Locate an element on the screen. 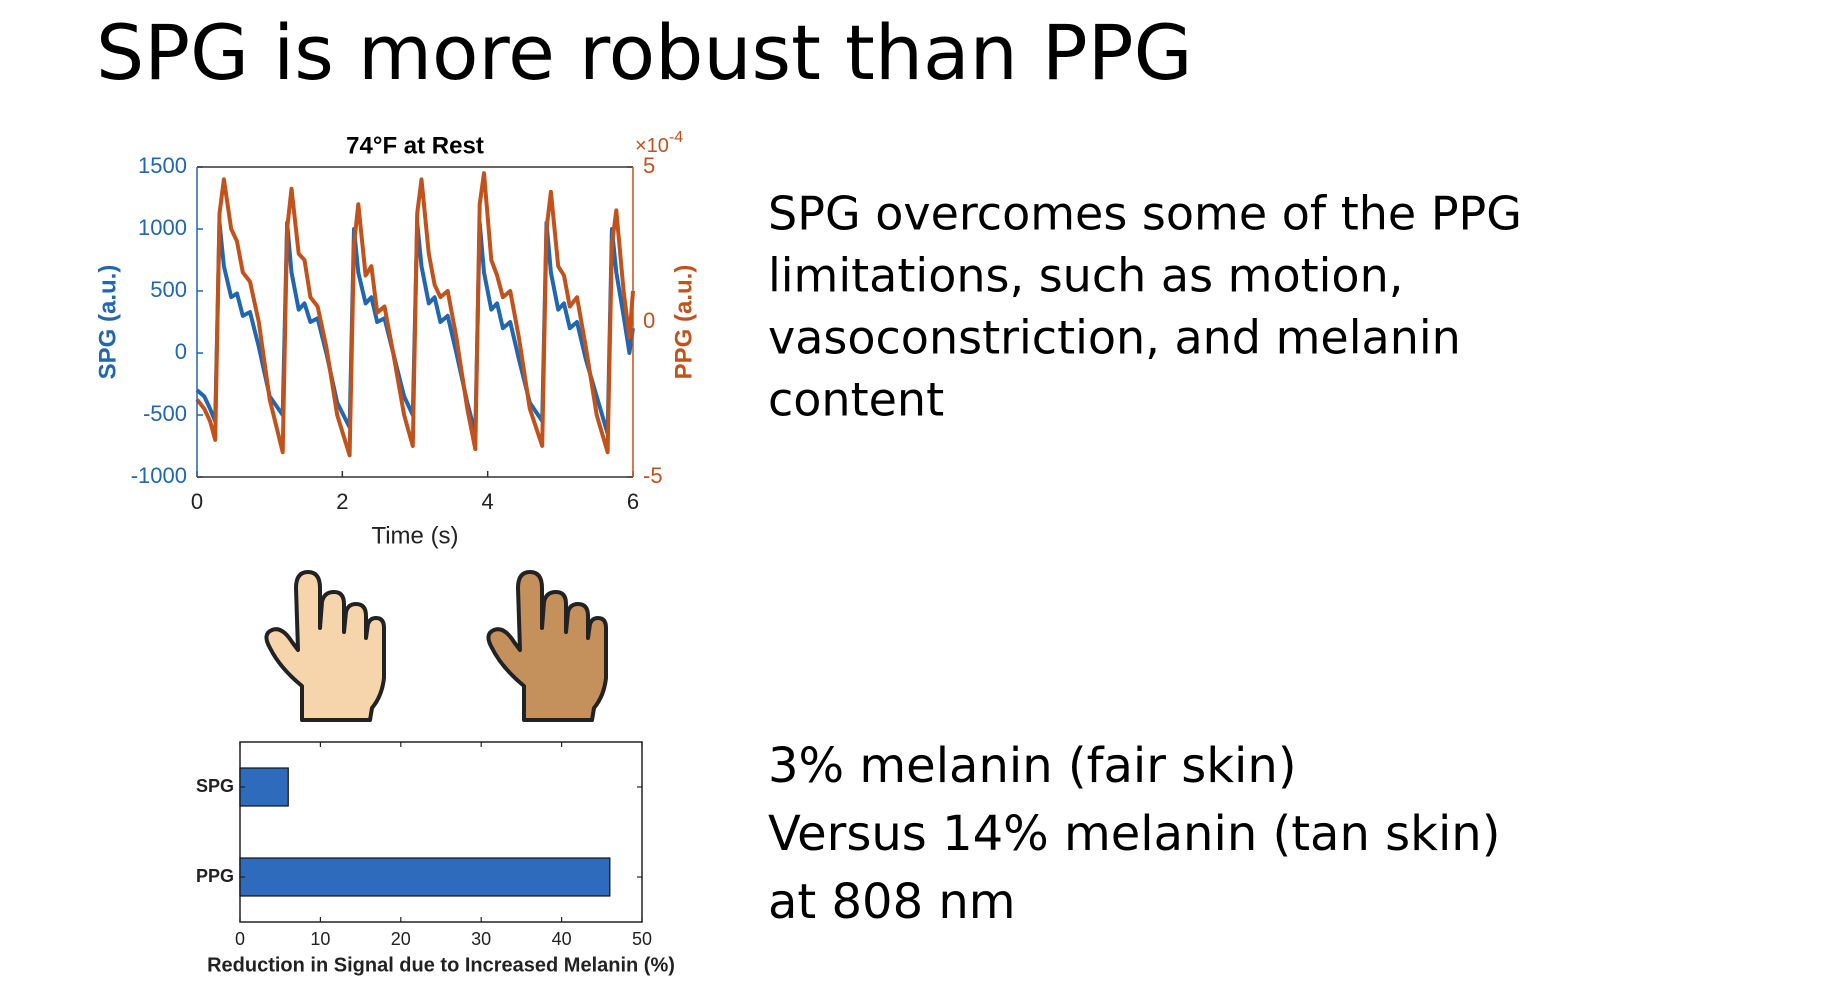  scale-base: ×10 is located at coordinates (652, 146).